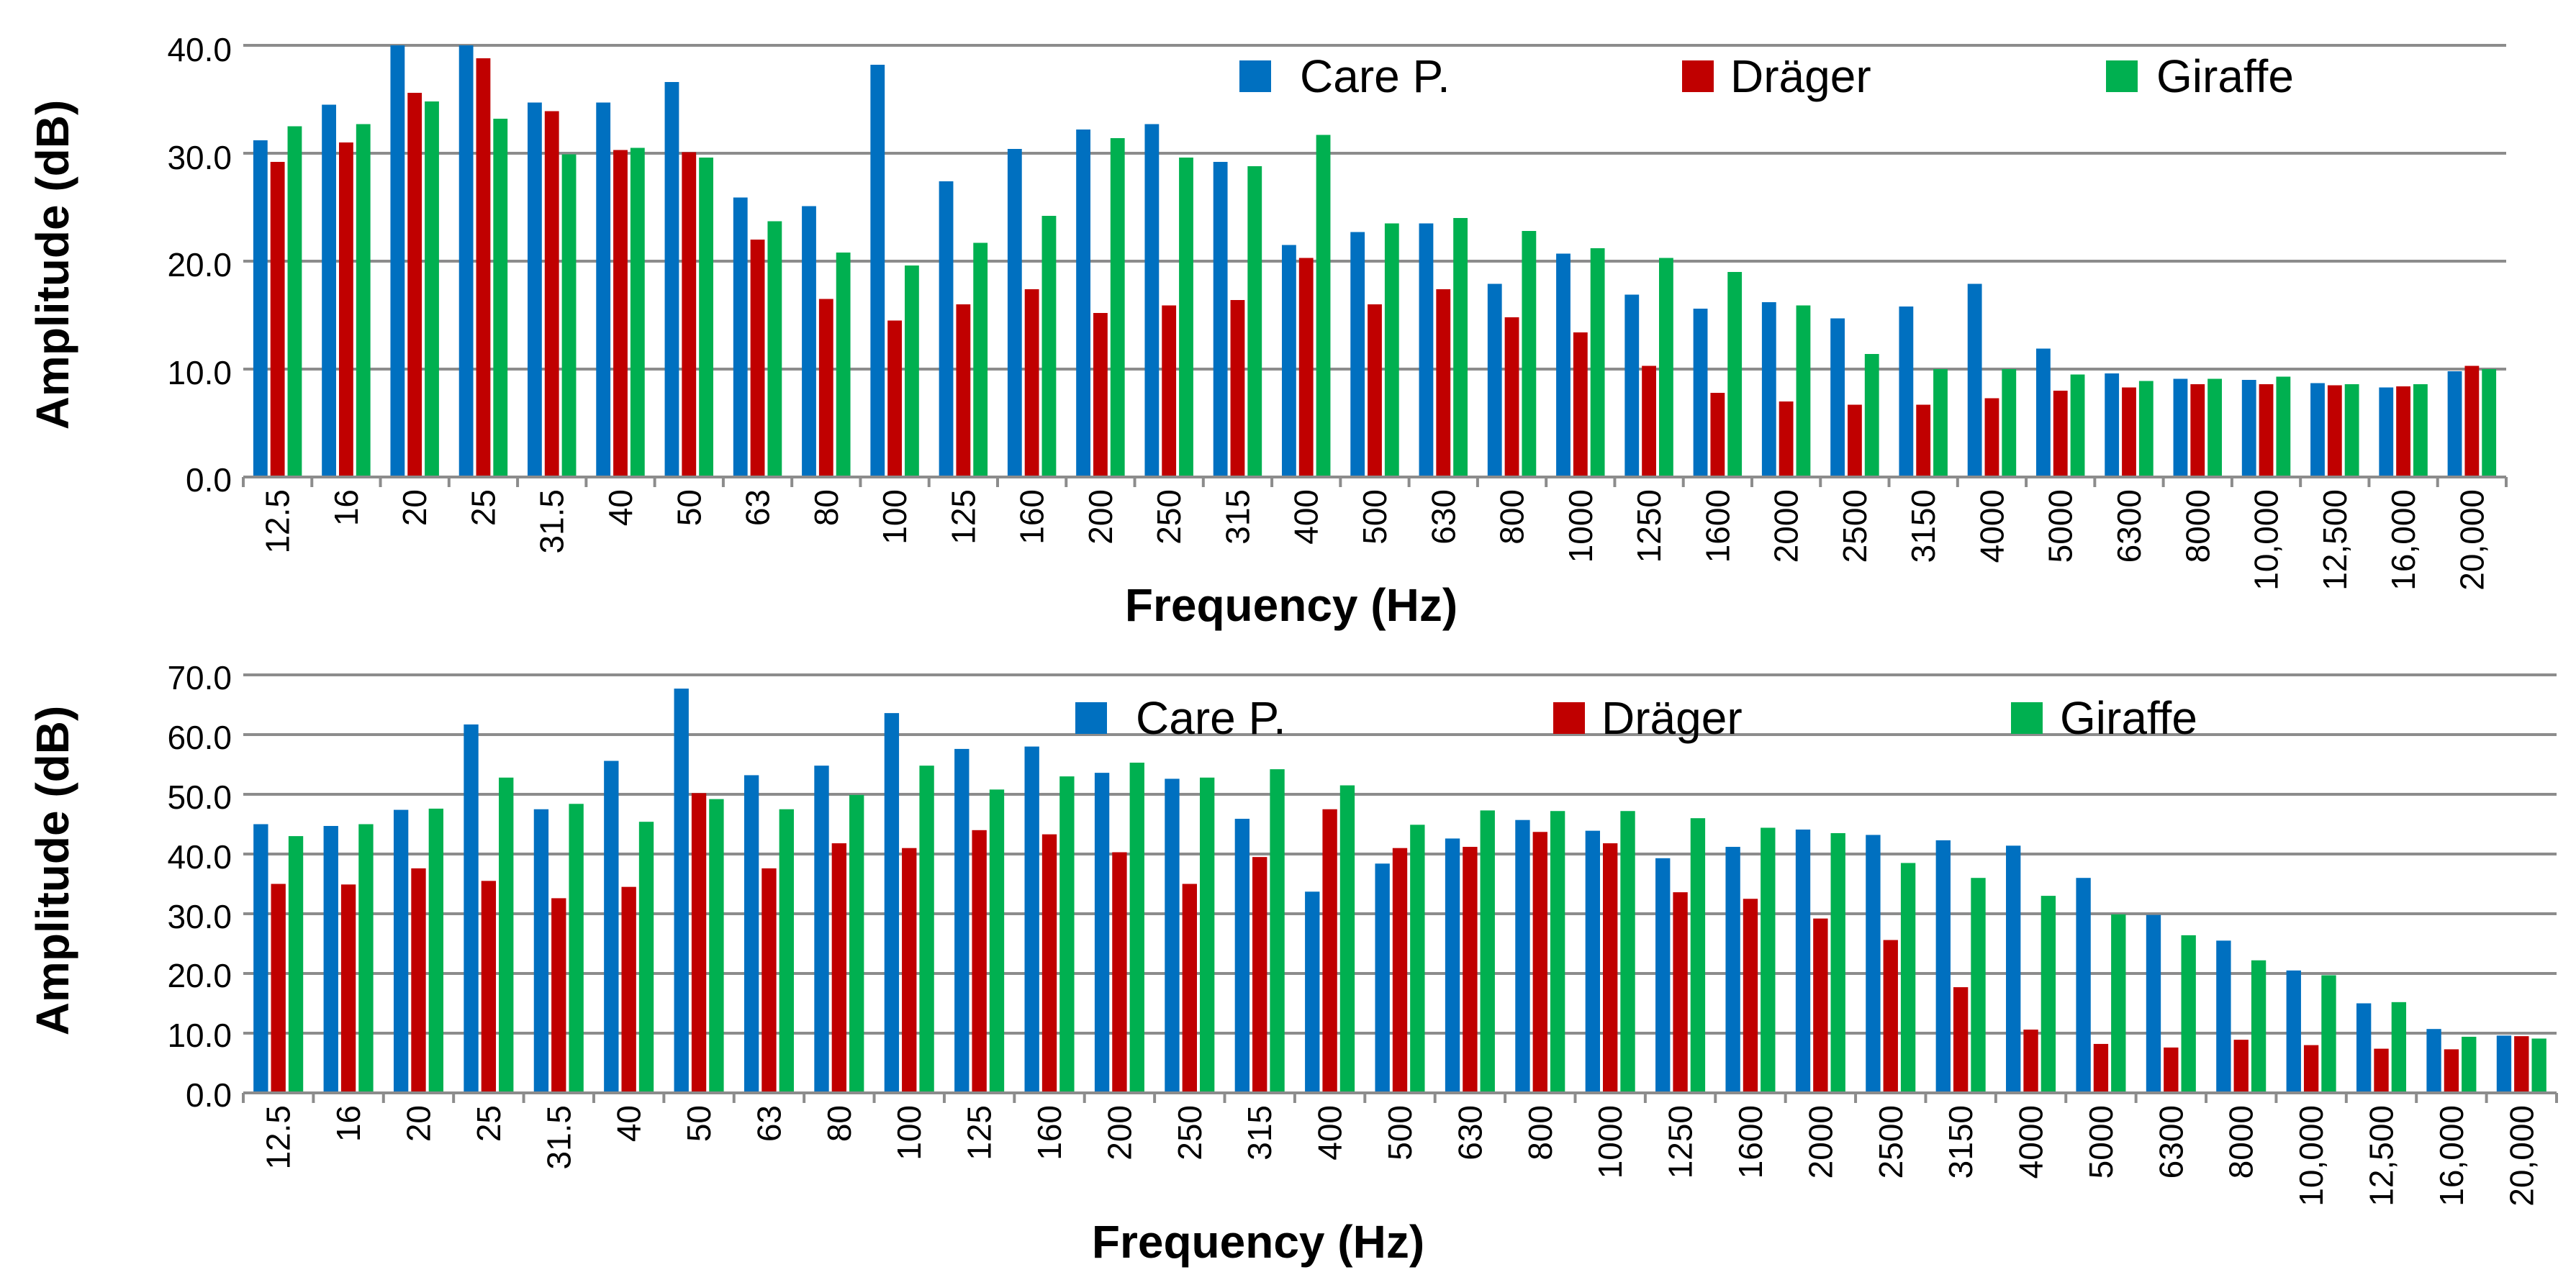 The height and width of the screenshot is (1285, 2576). What do you see at coordinates (1891, 1142) in the screenshot?
I see `x-tick-label: 2500` at bounding box center [1891, 1142].